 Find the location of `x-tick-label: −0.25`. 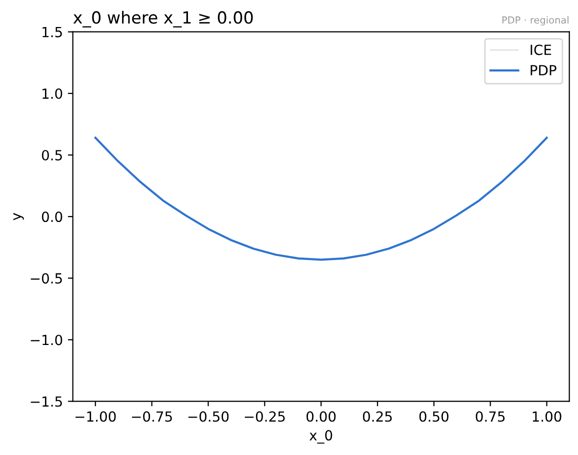

x-tick-label: −0.25 is located at coordinates (264, 416).